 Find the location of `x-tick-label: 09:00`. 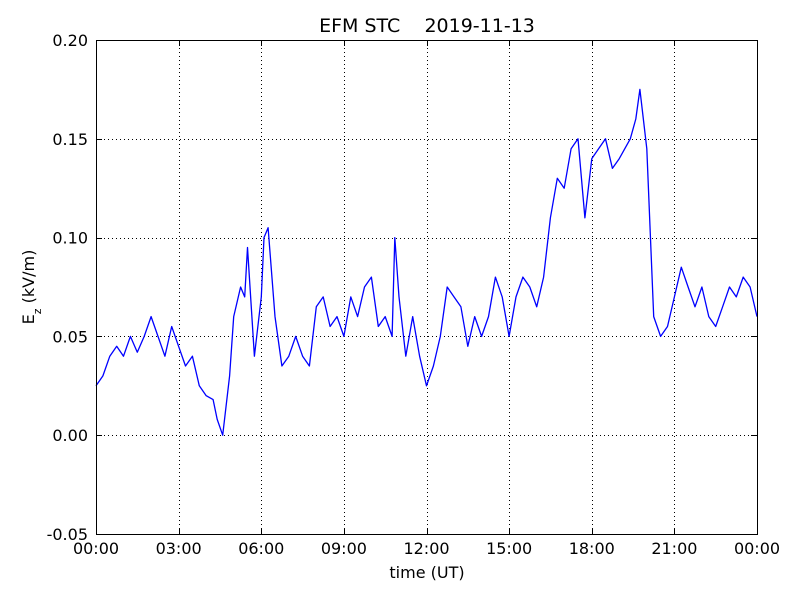

x-tick-label: 09:00 is located at coordinates (344, 548).